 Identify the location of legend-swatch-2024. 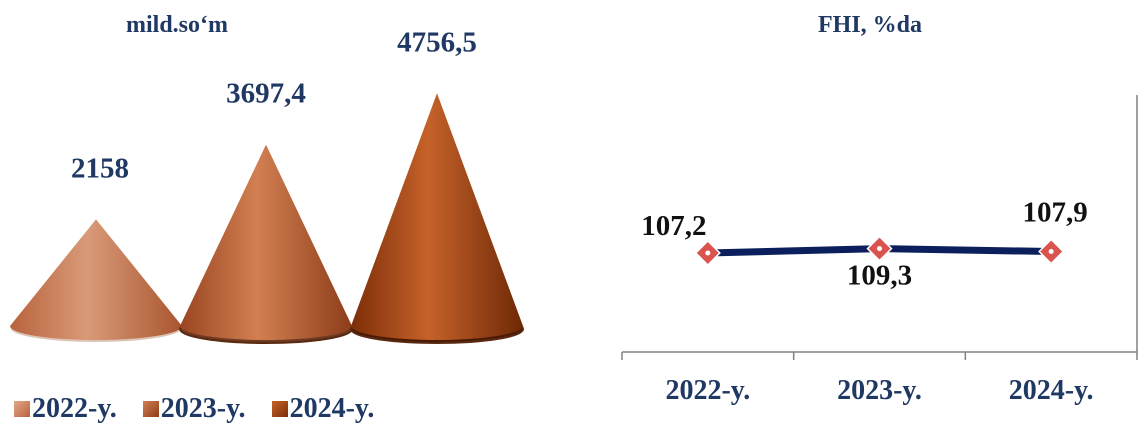
(279, 409).